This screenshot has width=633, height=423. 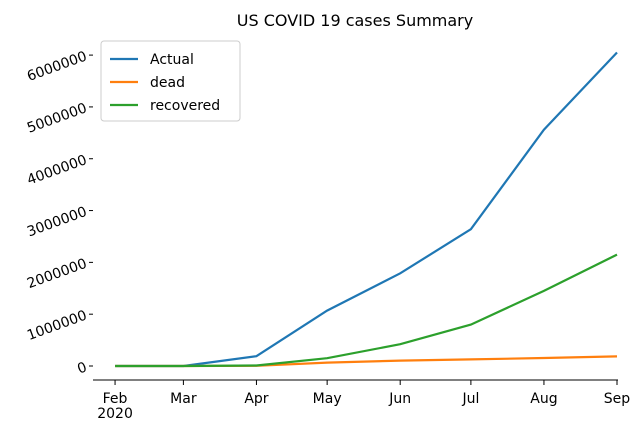 I want to click on legend-label: Actual, so click(x=172, y=60).